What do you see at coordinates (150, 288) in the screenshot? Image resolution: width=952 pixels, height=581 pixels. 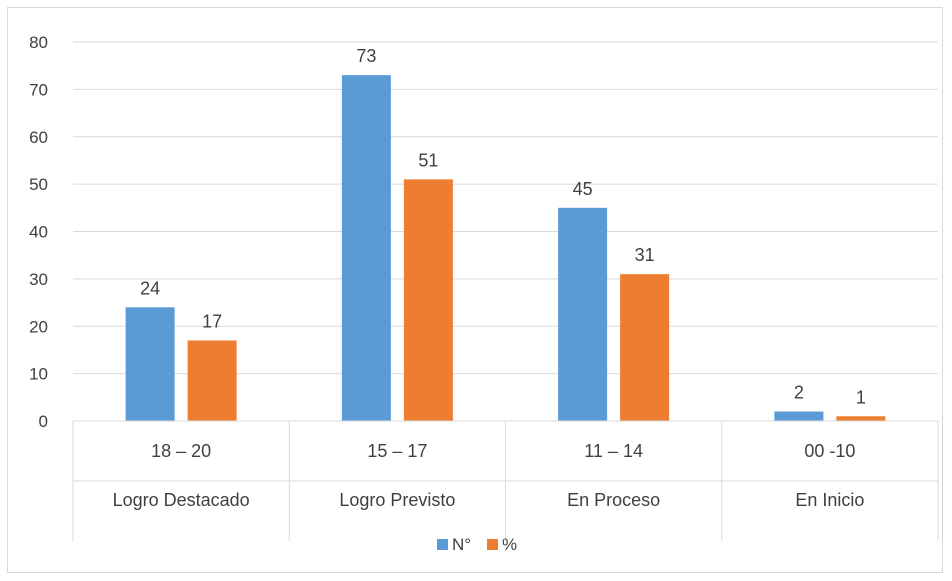 I see `data-label: 24` at bounding box center [150, 288].